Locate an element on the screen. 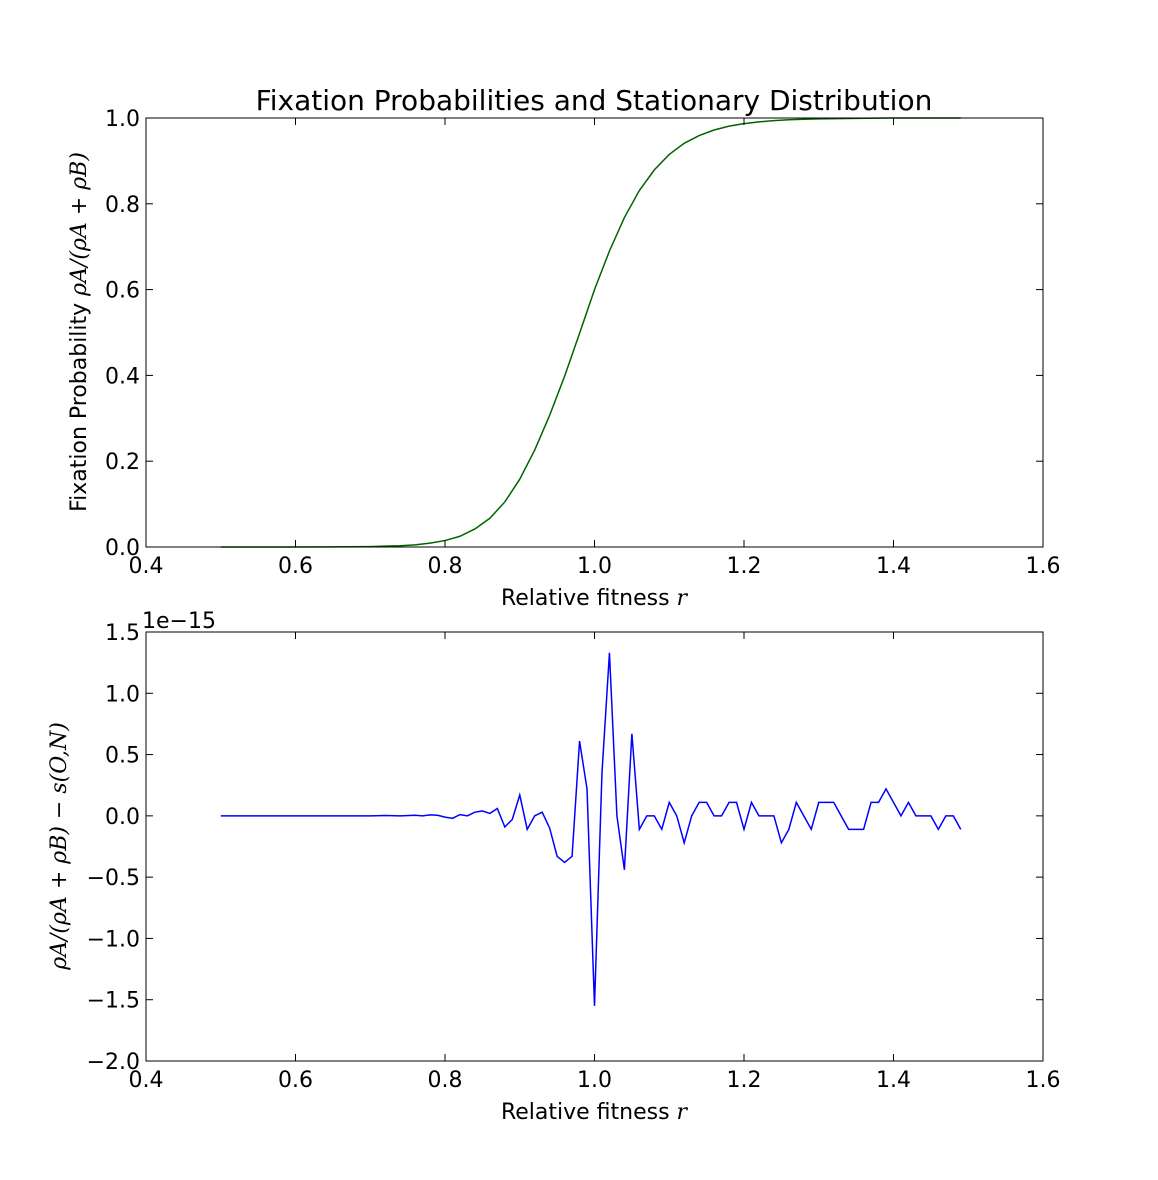 This screenshot has height=1180, width=1158. top-x-tick-label: 0.4 is located at coordinates (146, 566).